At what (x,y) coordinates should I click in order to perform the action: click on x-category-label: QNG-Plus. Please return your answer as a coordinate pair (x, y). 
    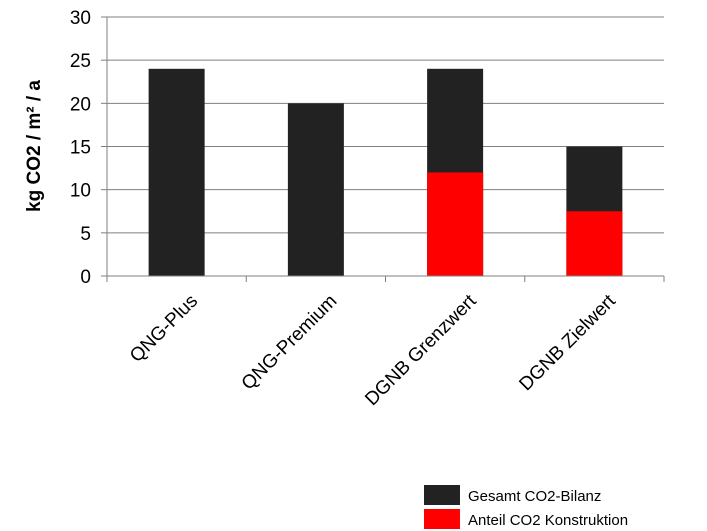
    Looking at the image, I should click on (164, 329).